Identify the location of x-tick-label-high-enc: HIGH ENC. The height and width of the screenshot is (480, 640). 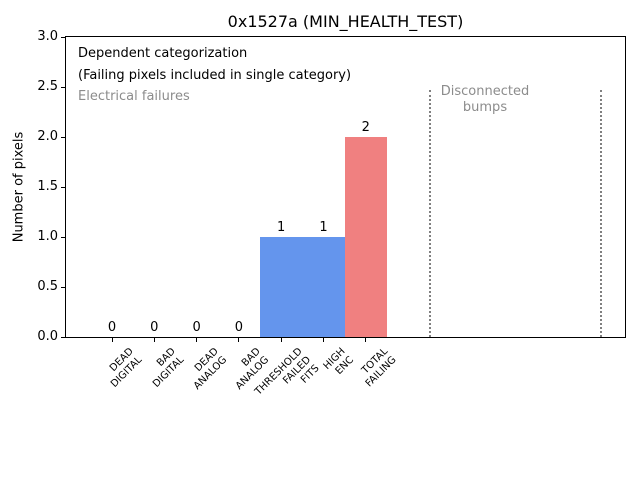
(339, 361).